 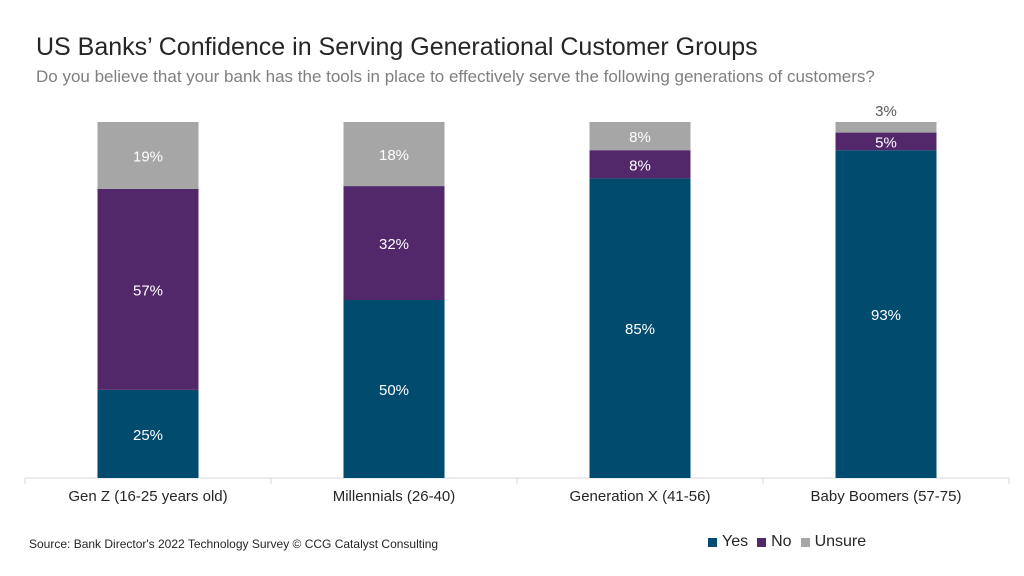 What do you see at coordinates (762, 542) in the screenshot?
I see `legend-swatch-no` at bounding box center [762, 542].